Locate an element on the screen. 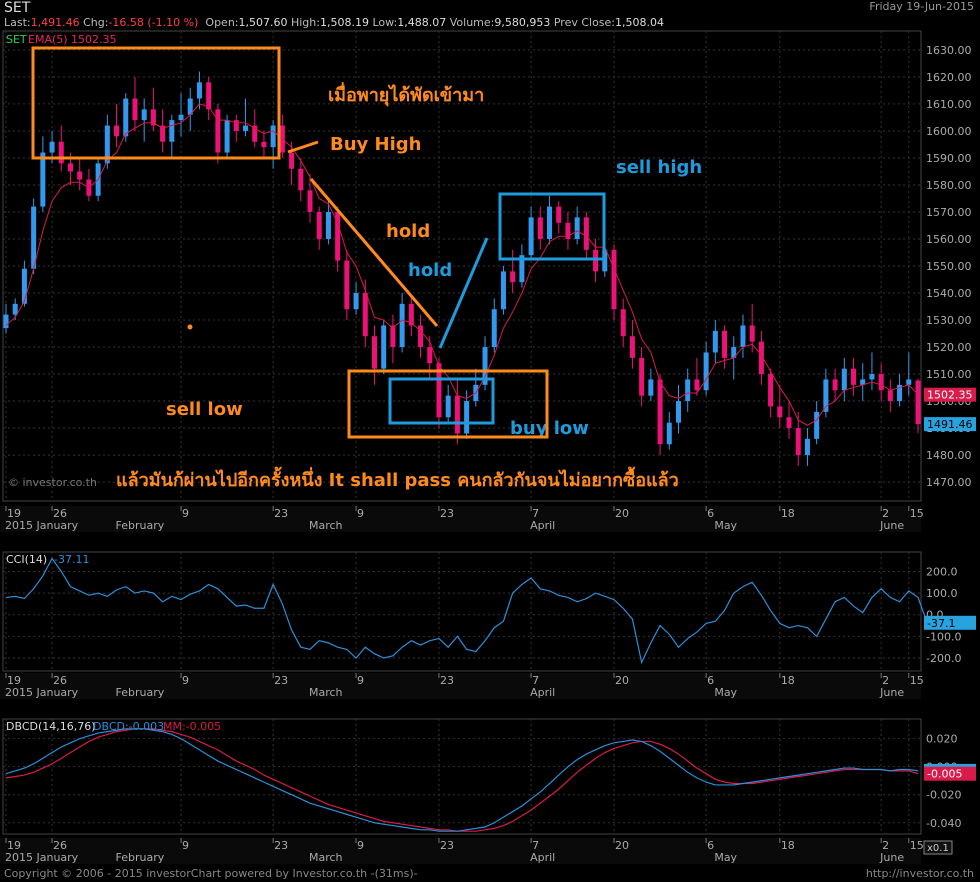 This screenshot has height=882, width=980. cci-value-tag-bg is located at coordinates (950, 622).